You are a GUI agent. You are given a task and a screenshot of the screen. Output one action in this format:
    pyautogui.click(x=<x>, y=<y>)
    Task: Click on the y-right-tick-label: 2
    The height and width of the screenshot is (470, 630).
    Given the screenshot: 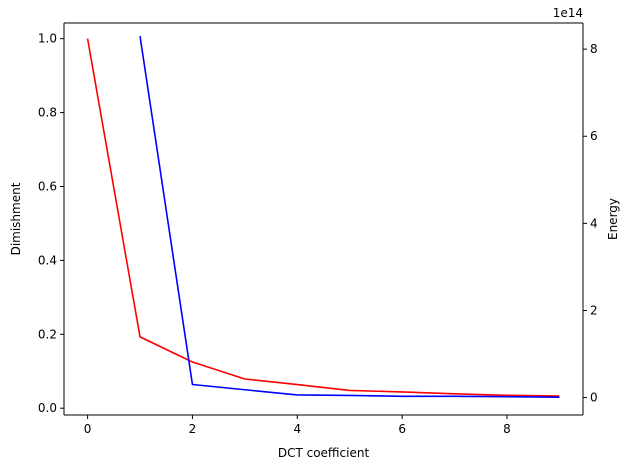 What is the action you would take?
    pyautogui.click(x=594, y=310)
    